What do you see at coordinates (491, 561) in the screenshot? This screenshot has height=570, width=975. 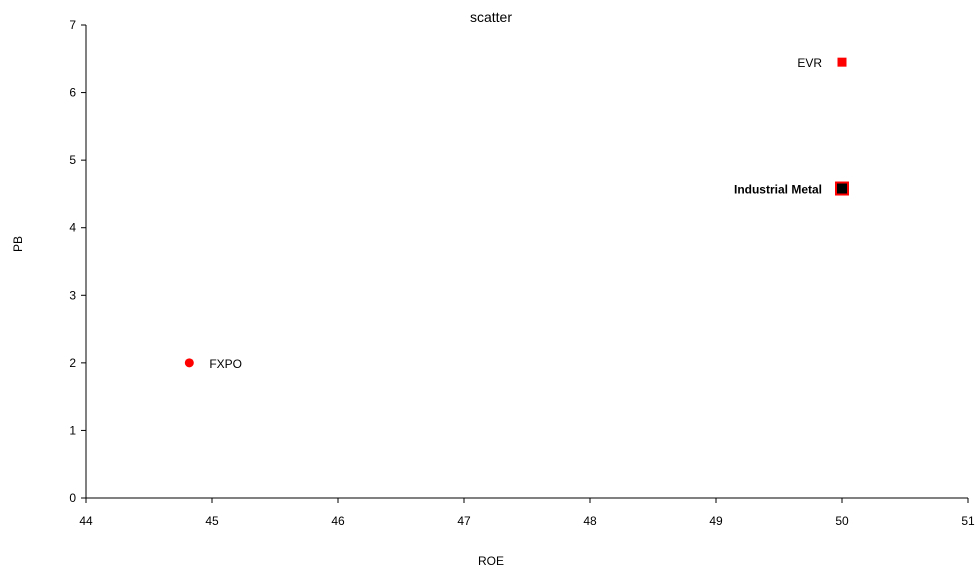 I see `x-axis-title: ROE` at bounding box center [491, 561].